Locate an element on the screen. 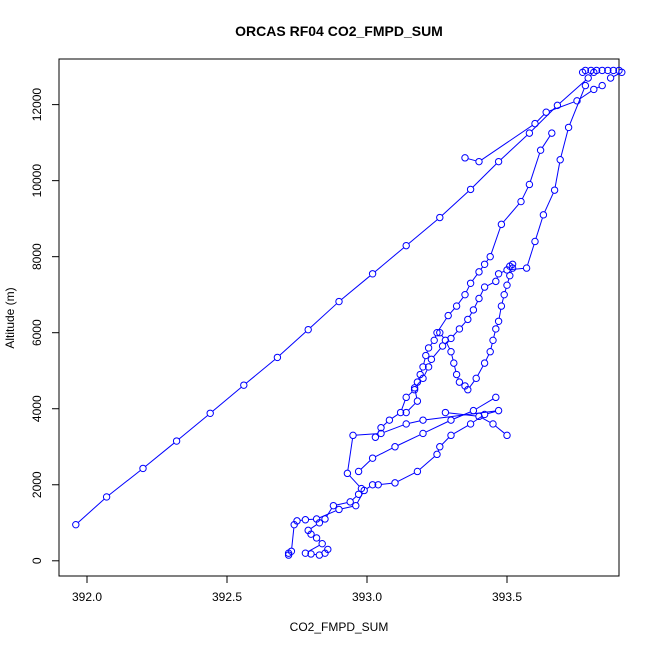 This screenshot has height=650, width=650. y-tick-label: 0 is located at coordinates (37, 560).